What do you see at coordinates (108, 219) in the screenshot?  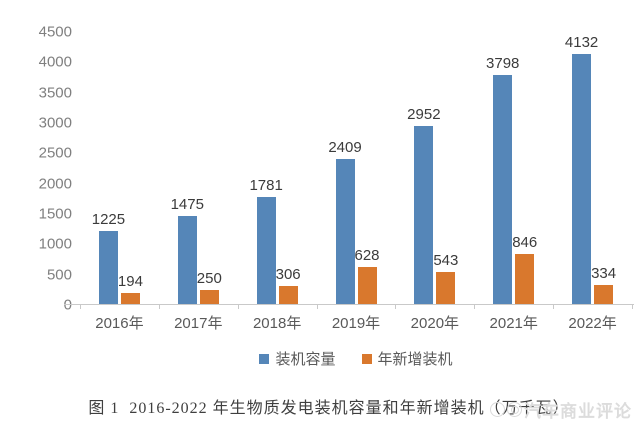 I see `bar-value-label: 1225` at bounding box center [108, 219].